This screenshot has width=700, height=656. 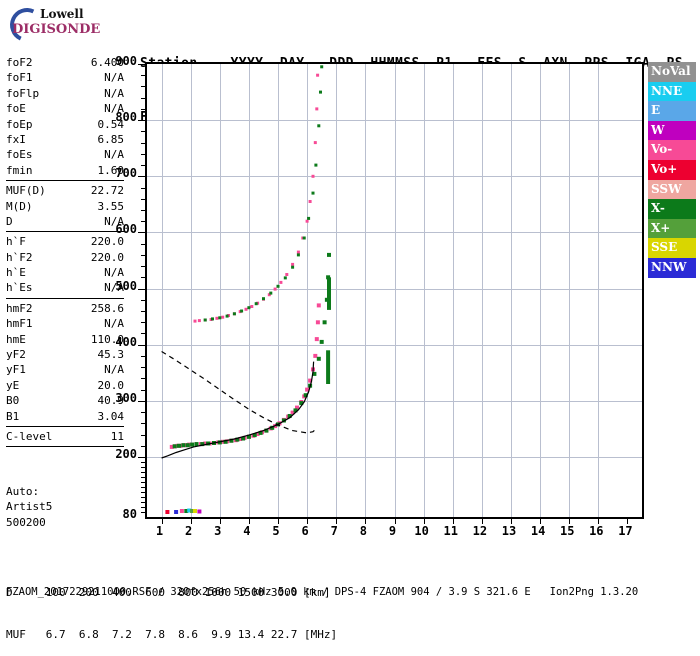 What do you see at coordinates (23, 491) in the screenshot?
I see `auto-label: Auto:` at bounding box center [23, 491].